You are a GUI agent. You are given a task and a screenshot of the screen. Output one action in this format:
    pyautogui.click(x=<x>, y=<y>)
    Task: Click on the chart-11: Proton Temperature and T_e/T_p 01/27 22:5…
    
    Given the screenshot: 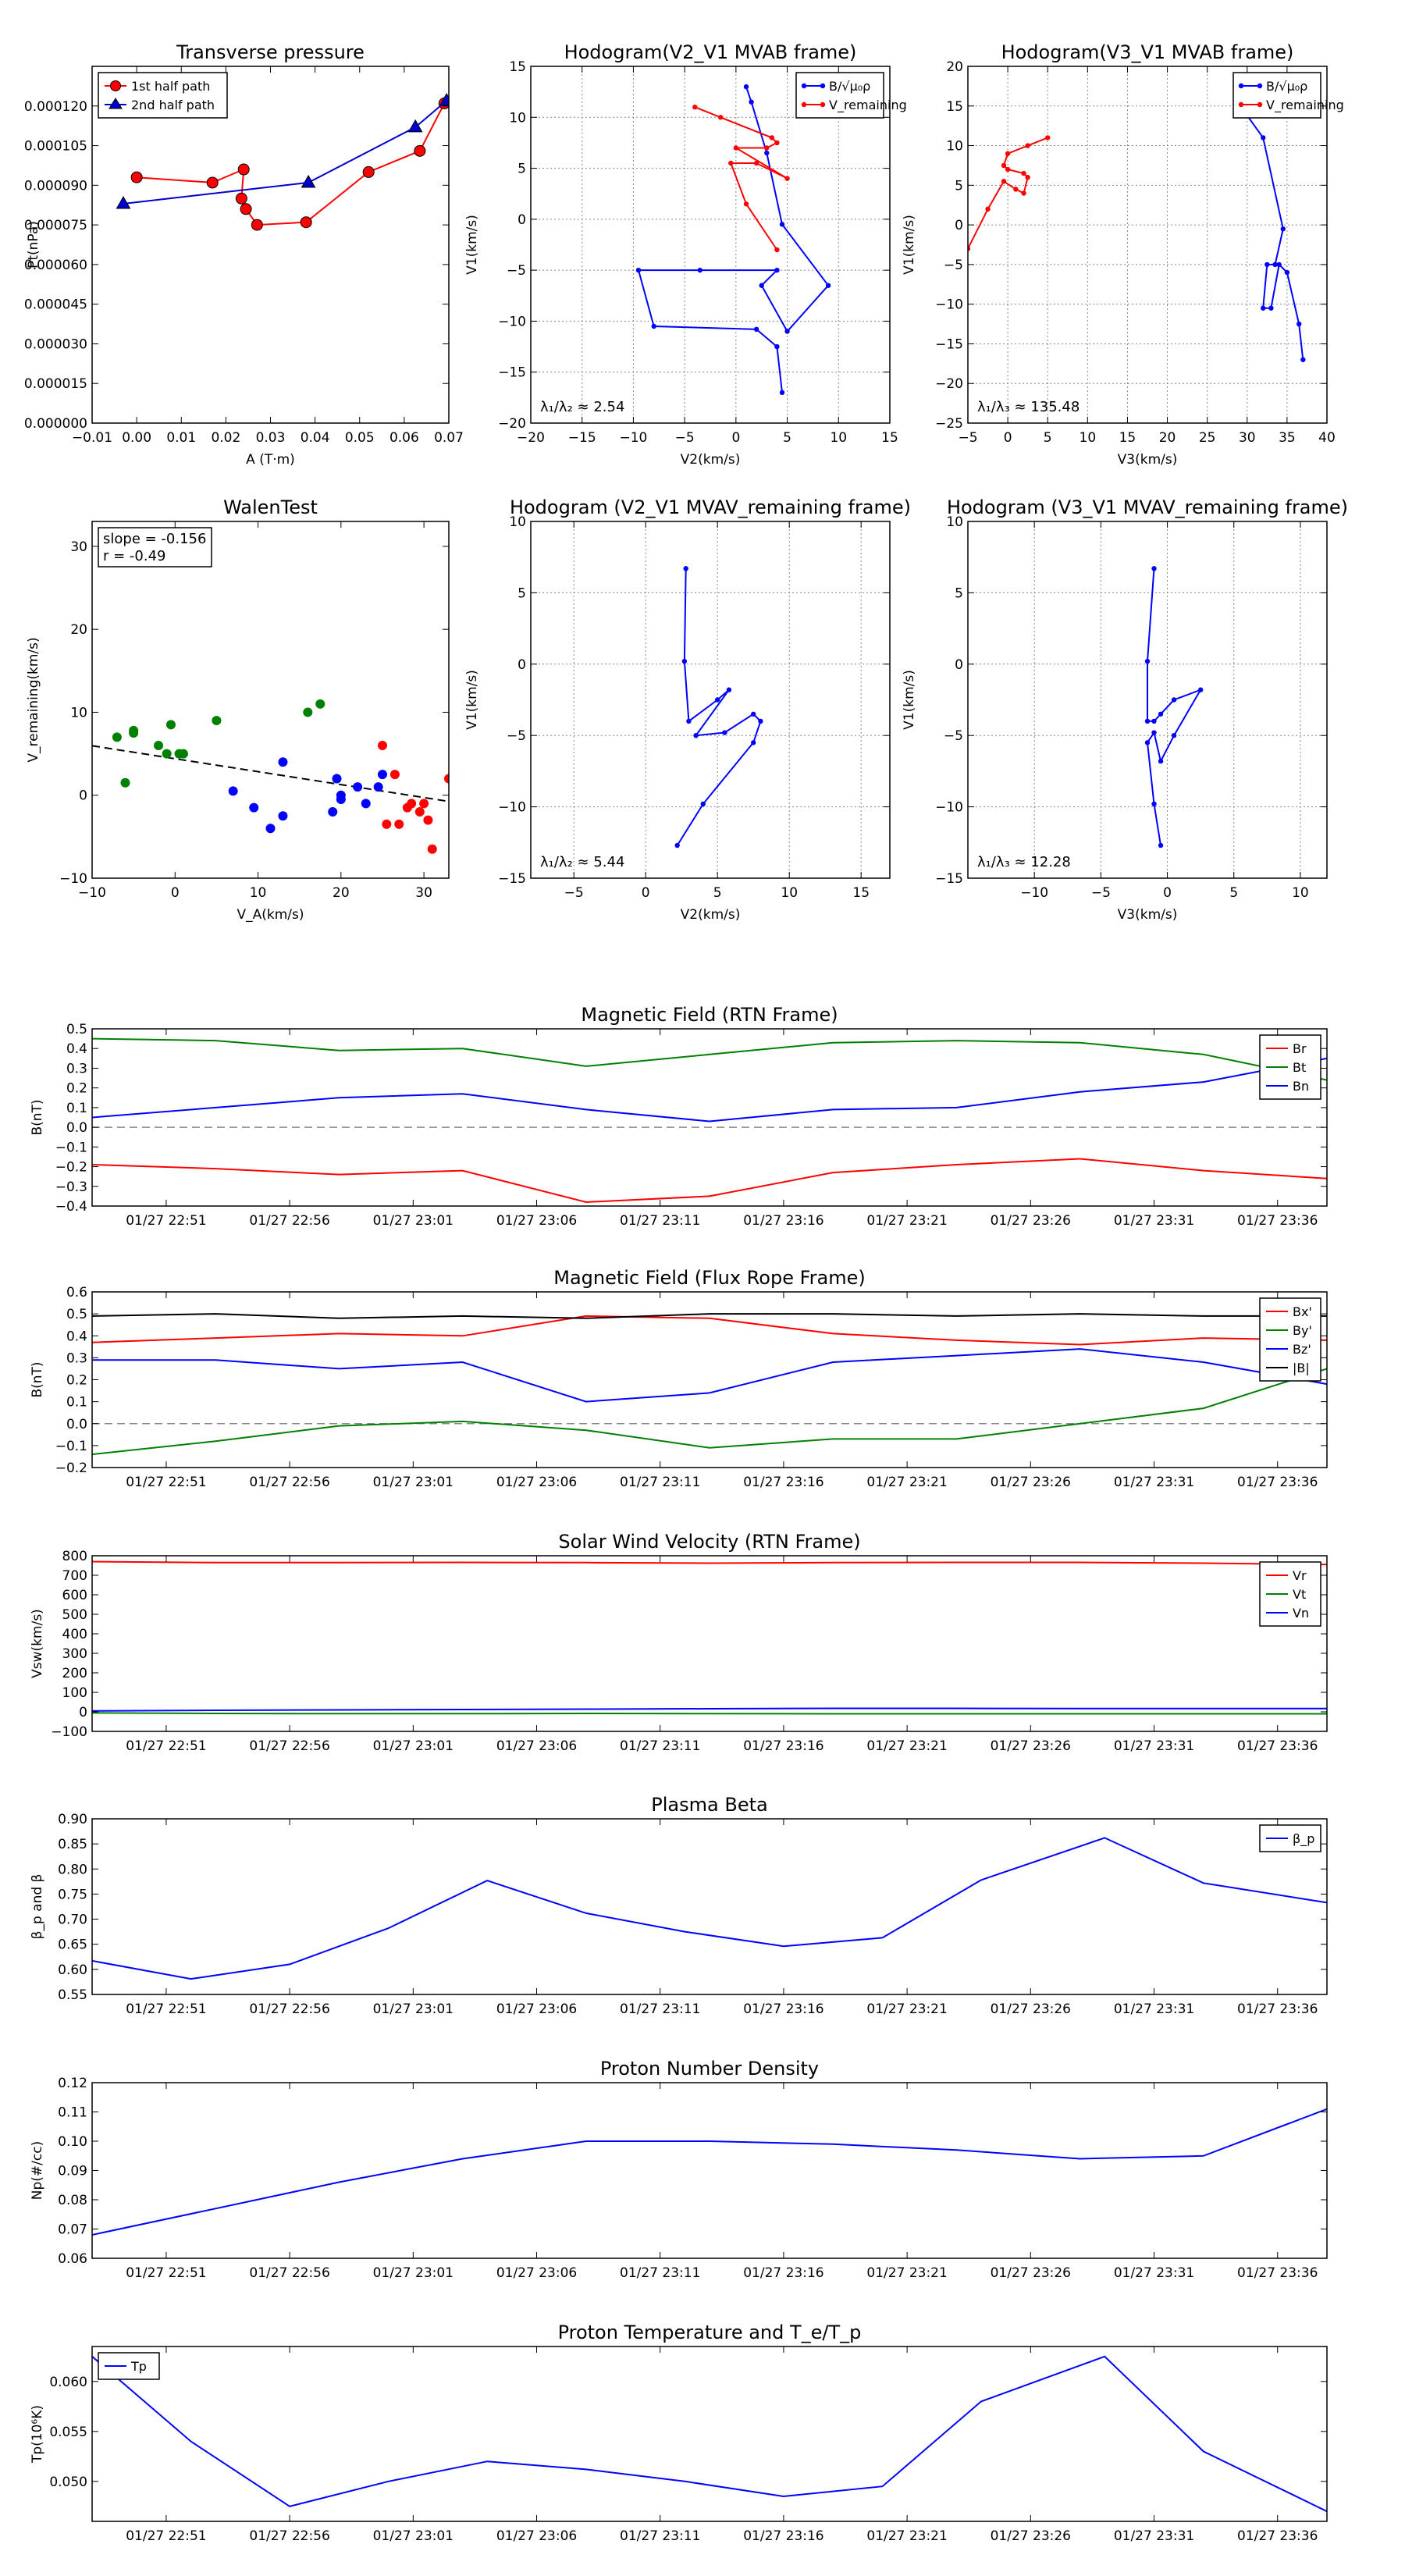 What is the action you would take?
    pyautogui.click(x=679, y=2433)
    